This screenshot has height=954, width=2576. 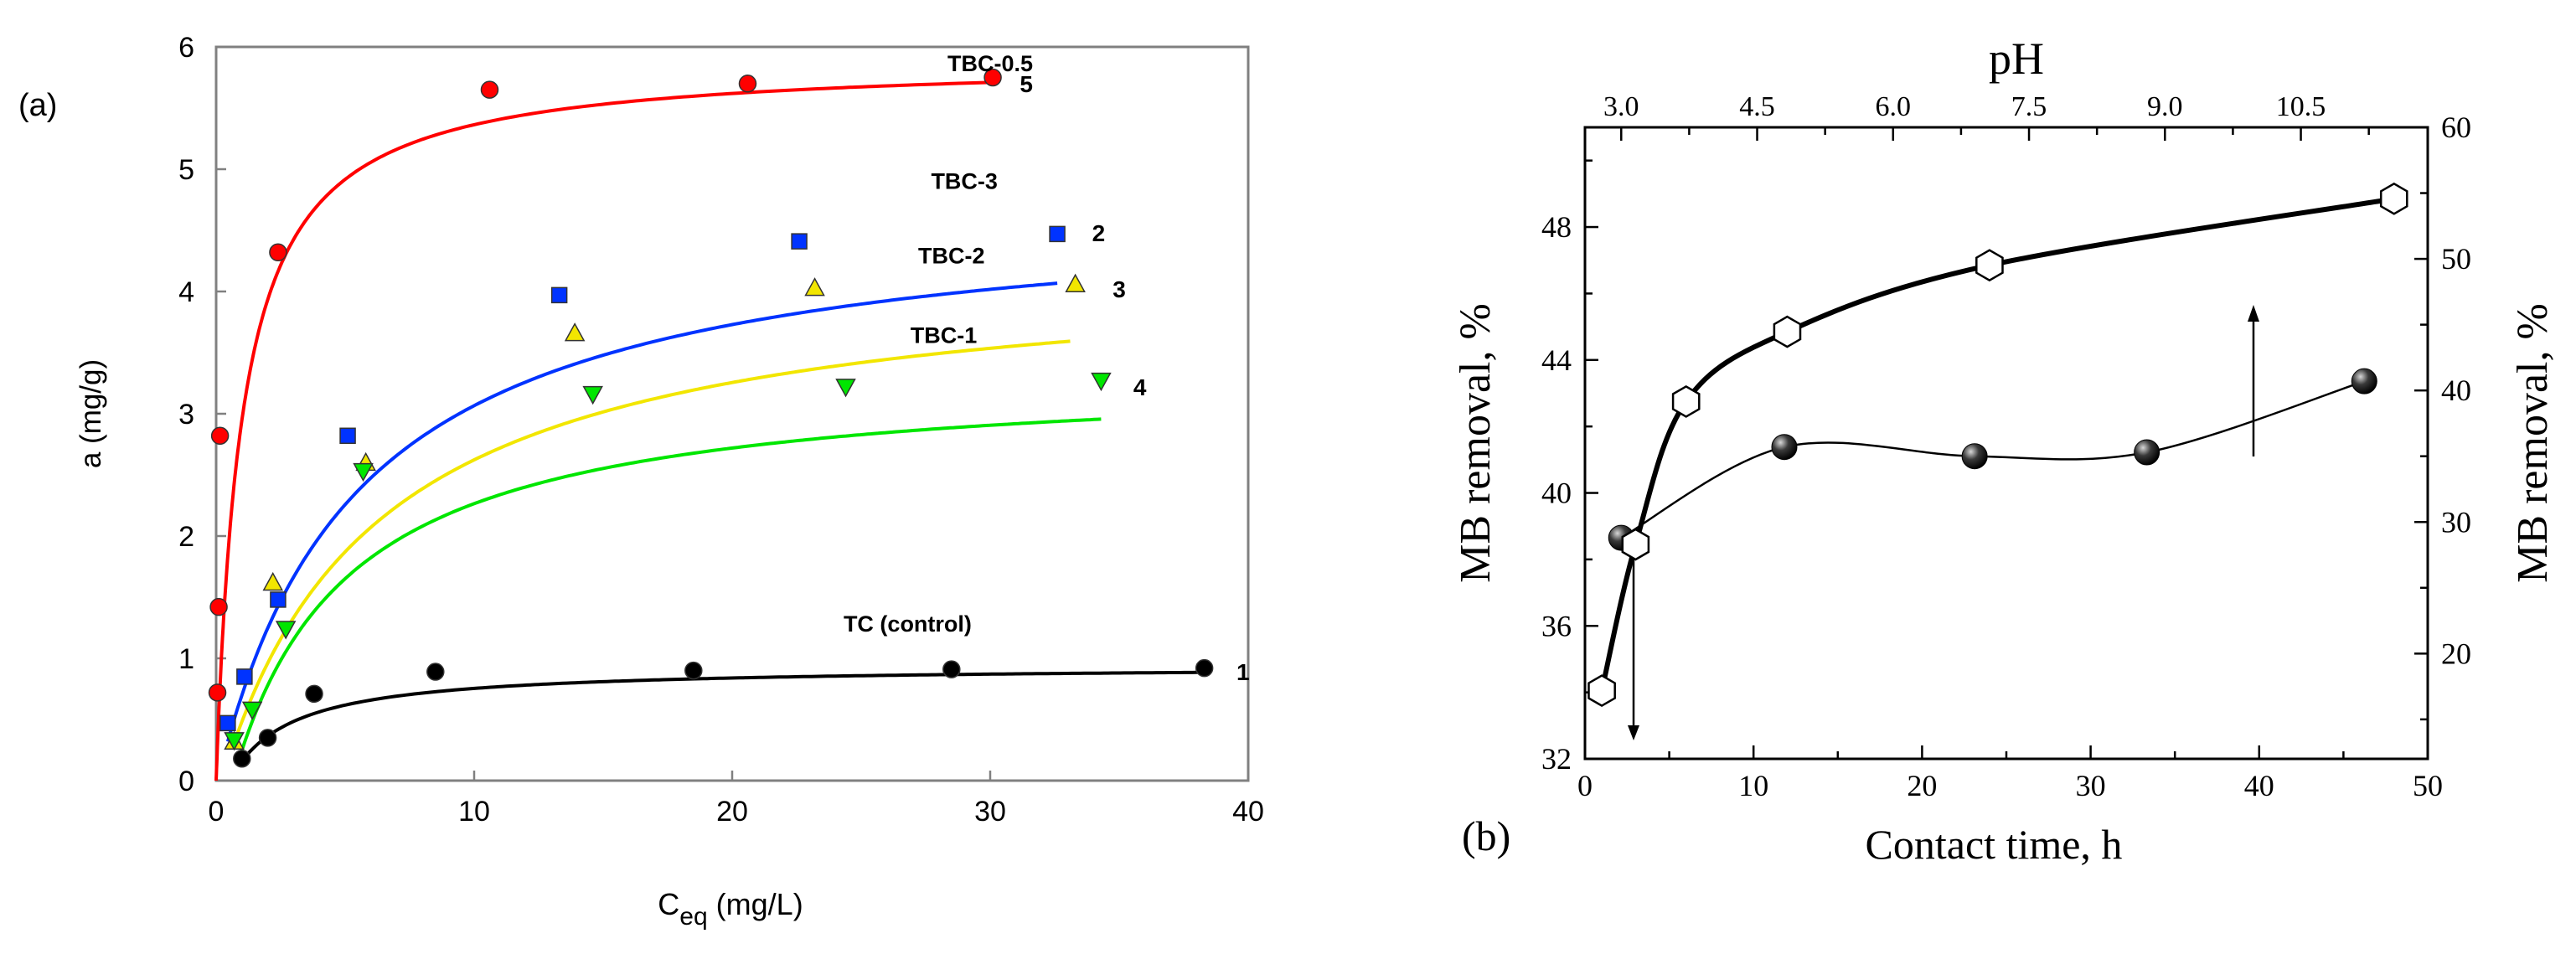 I want to click on panel-a-x-axis-label: Ceq (mg/L), so click(x=730, y=909).